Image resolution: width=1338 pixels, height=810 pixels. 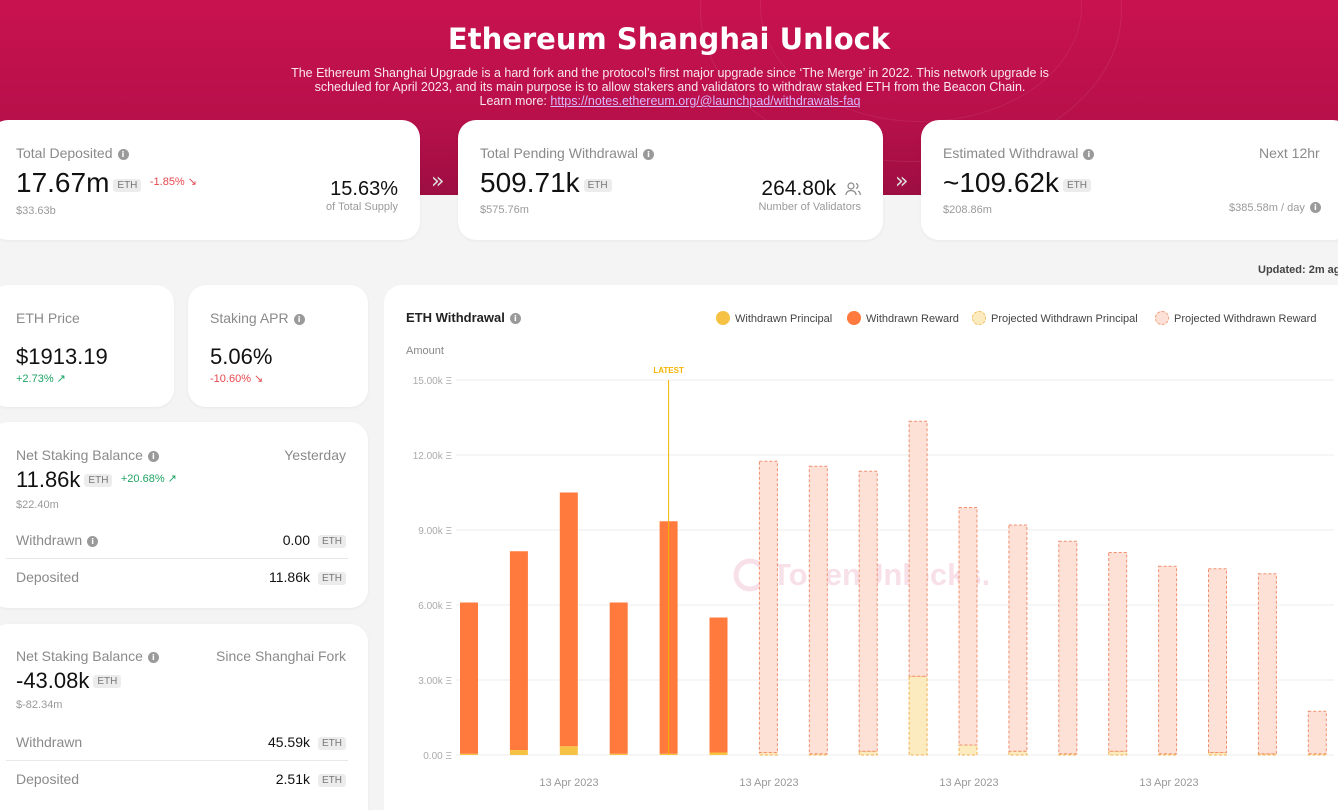 I want to click on eth-price-change: +2.73% ↗, so click(x=41, y=379).